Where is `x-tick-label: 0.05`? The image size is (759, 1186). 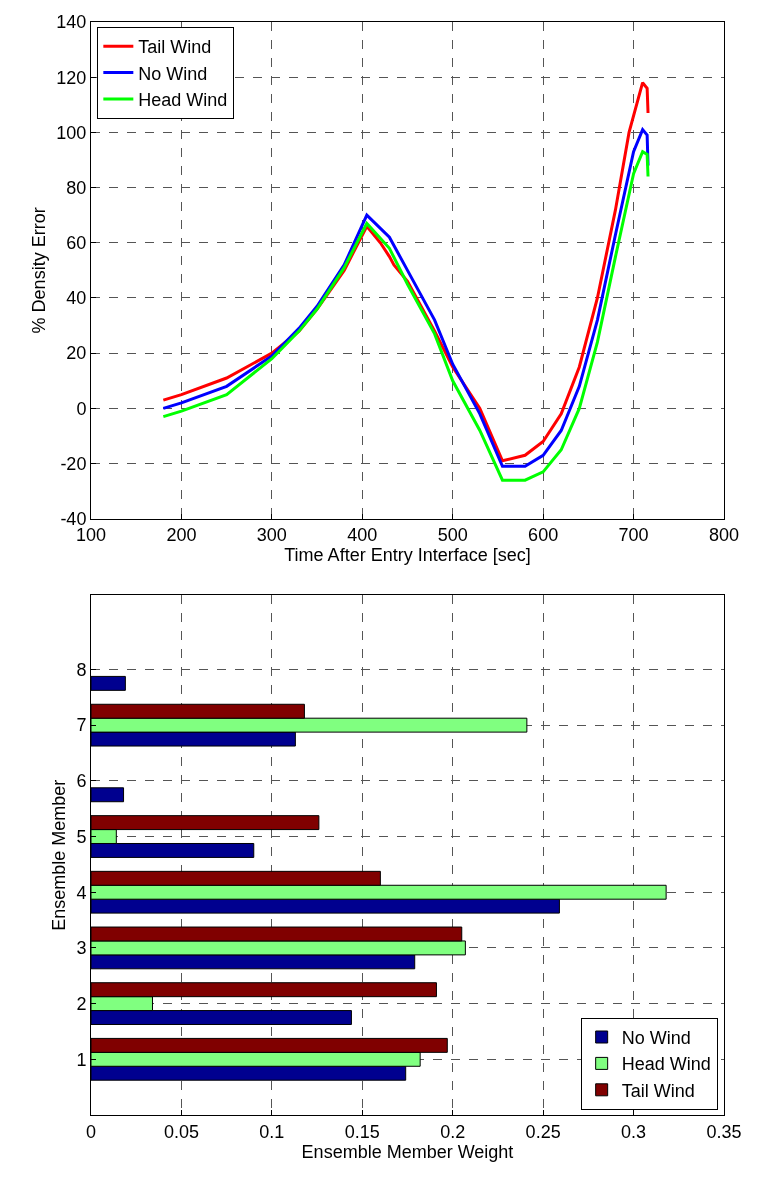
x-tick-label: 0.05 is located at coordinates (181, 1131).